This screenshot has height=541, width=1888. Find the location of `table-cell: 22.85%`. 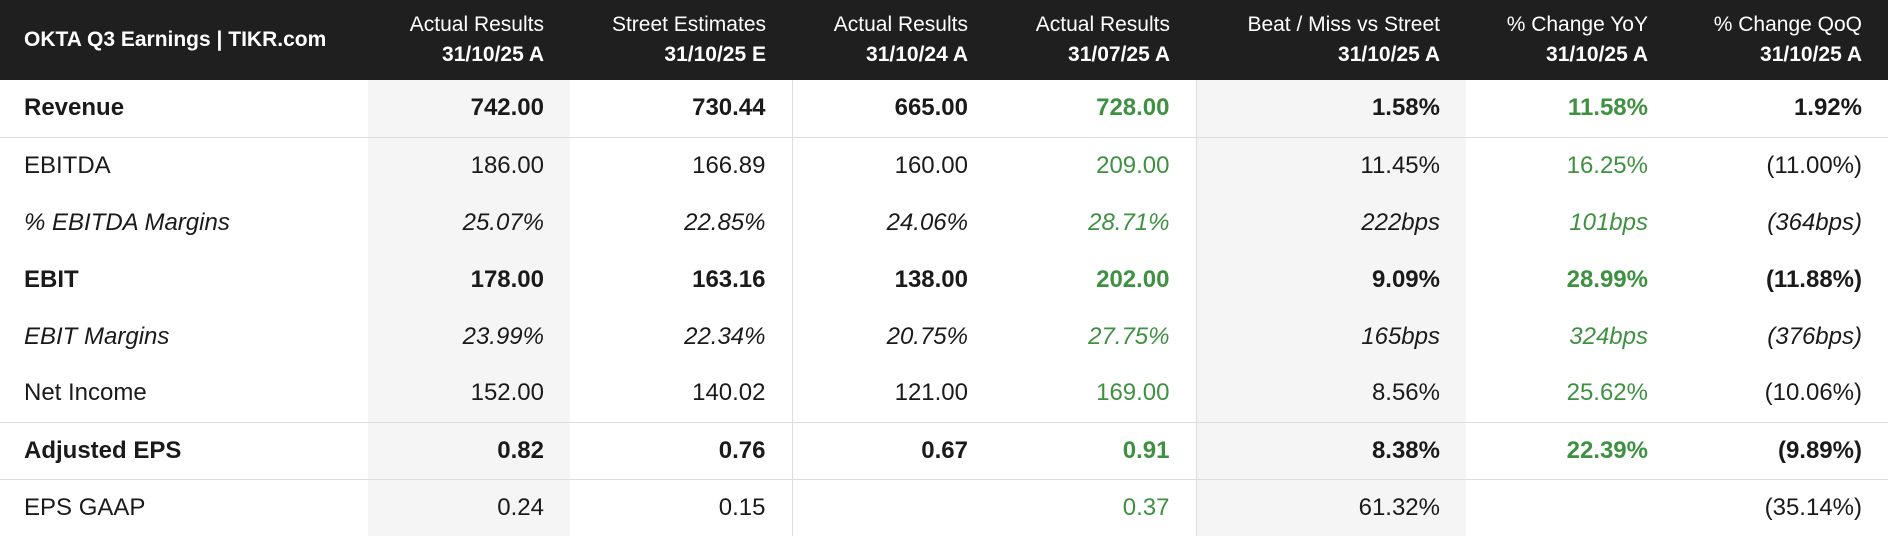

table-cell: 22.85% is located at coordinates (725, 222).